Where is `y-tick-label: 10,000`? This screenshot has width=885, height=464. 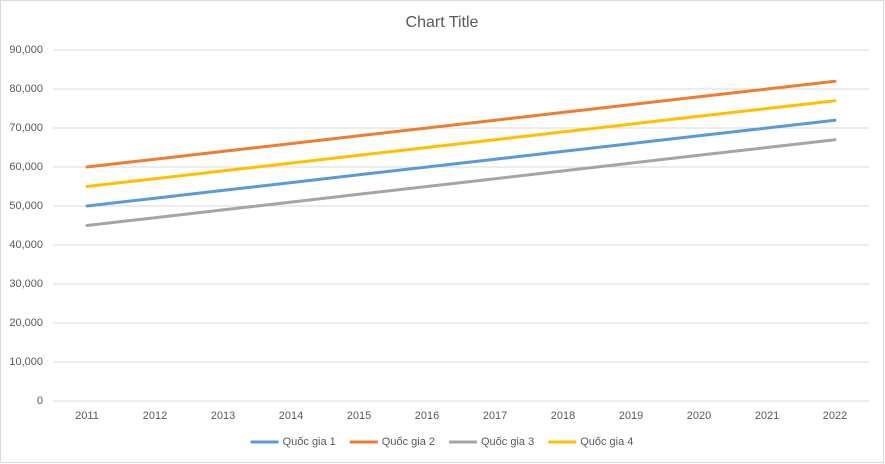 y-tick-label: 10,000 is located at coordinates (26, 362).